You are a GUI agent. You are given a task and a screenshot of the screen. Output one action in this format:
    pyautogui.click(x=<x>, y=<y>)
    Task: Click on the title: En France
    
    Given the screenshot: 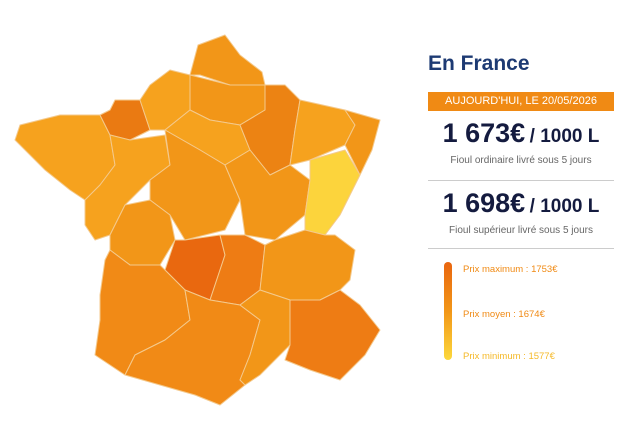 What is the action you would take?
    pyautogui.click(x=479, y=63)
    